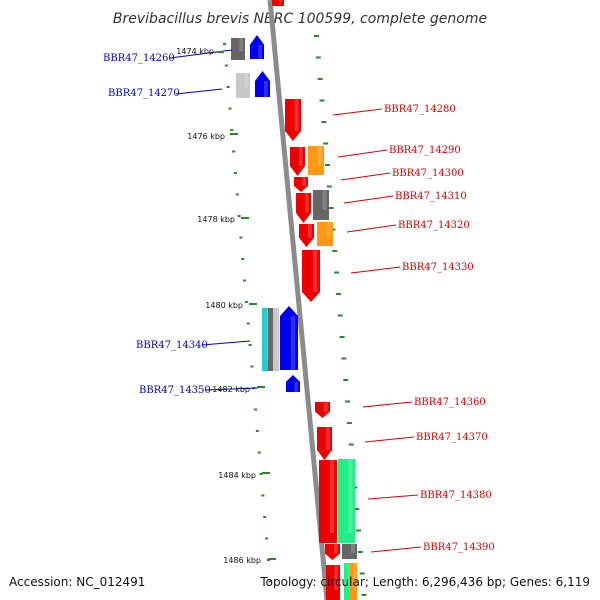 The height and width of the screenshot is (600, 600). What do you see at coordinates (277, 334) in the screenshot?
I see `gene-bbr47-14340-c-shade` at bounding box center [277, 334].